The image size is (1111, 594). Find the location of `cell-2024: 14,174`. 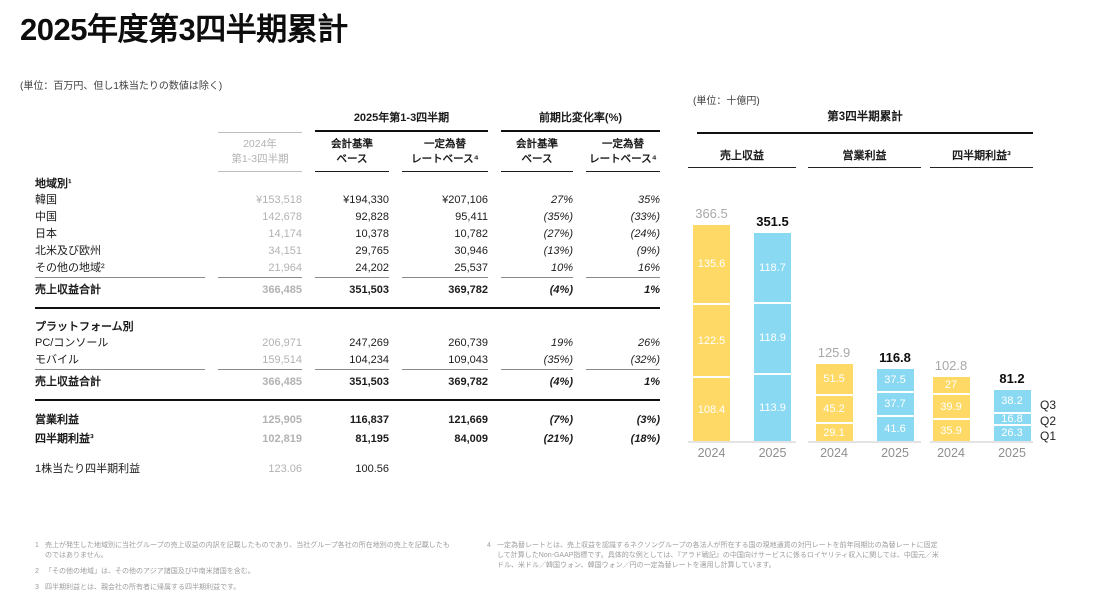

cell-2024: 14,174 is located at coordinates (285, 234).